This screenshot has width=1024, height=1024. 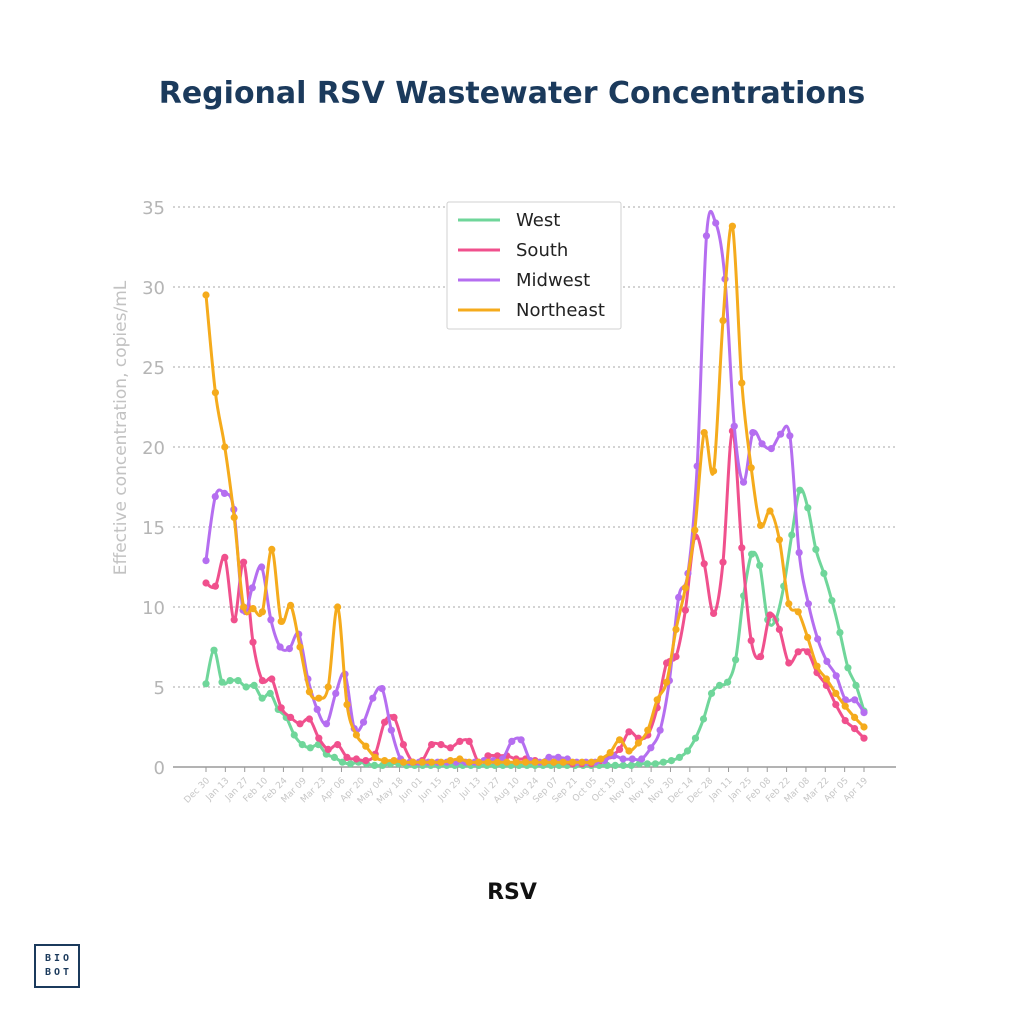 What do you see at coordinates (153, 448) in the screenshot?
I see `y-tick-label: 20` at bounding box center [153, 448].